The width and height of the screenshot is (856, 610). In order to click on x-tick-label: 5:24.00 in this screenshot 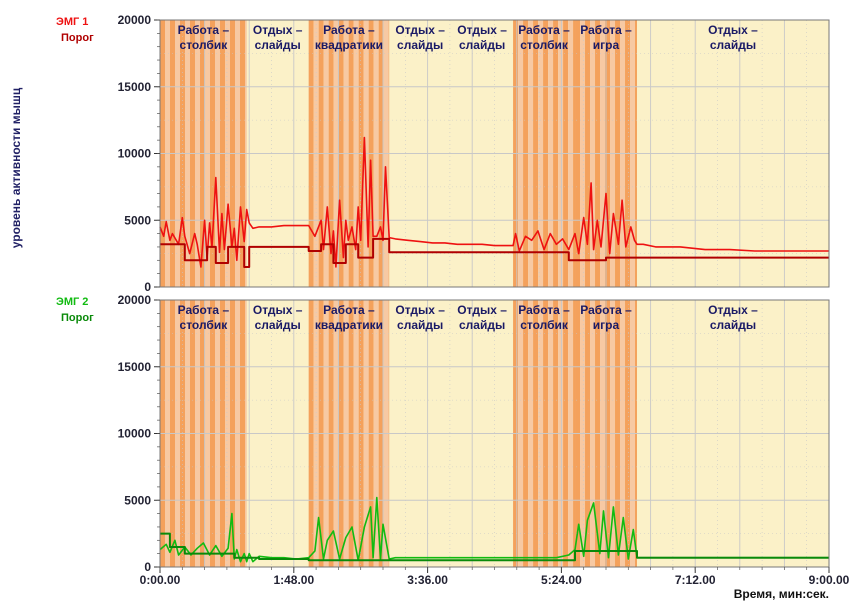, I will do `click(561, 580)`.